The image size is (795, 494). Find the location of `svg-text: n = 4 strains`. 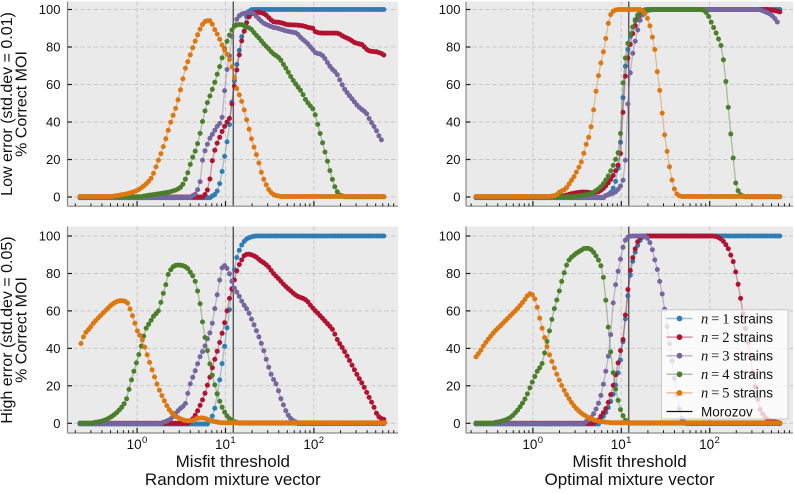

svg-text: n = 4 strains is located at coordinates (737, 375).